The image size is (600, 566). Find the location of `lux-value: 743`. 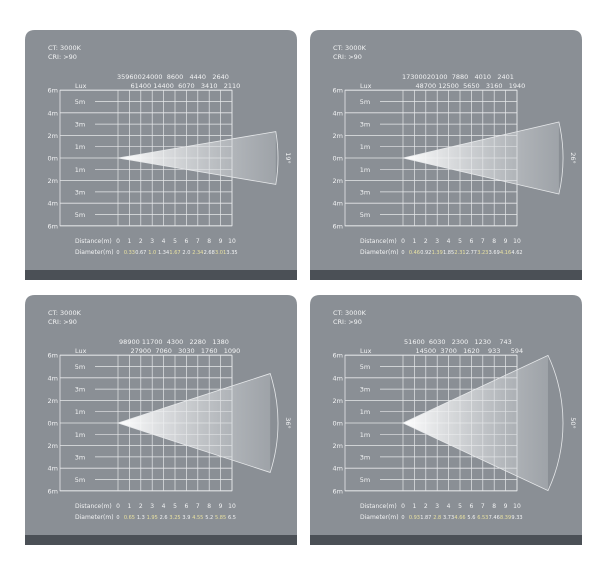

lux-value: 743 is located at coordinates (505, 342).